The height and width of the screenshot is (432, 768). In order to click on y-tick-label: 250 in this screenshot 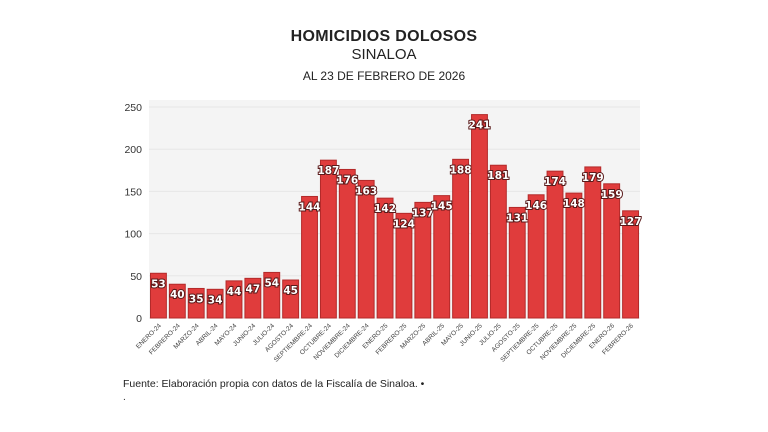, I will do `click(133, 108)`.